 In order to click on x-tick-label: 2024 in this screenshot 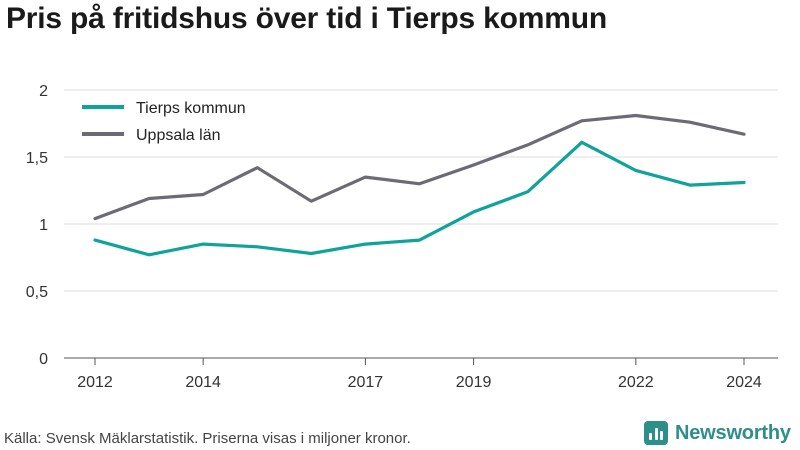, I will do `click(744, 382)`.